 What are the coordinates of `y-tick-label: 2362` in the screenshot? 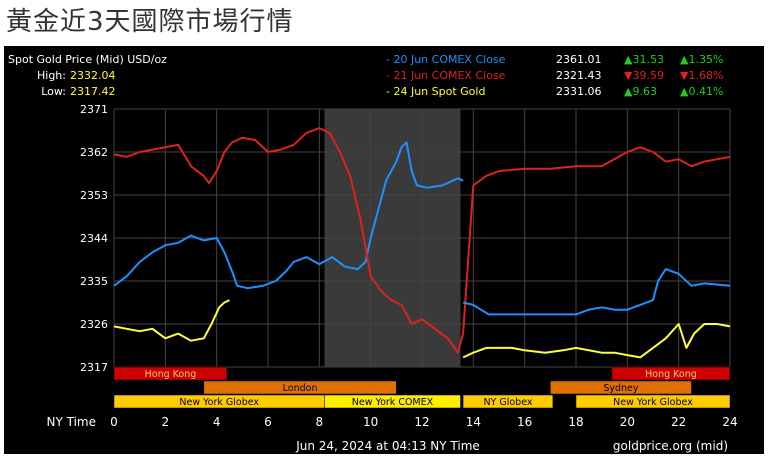 It's located at (94, 152).